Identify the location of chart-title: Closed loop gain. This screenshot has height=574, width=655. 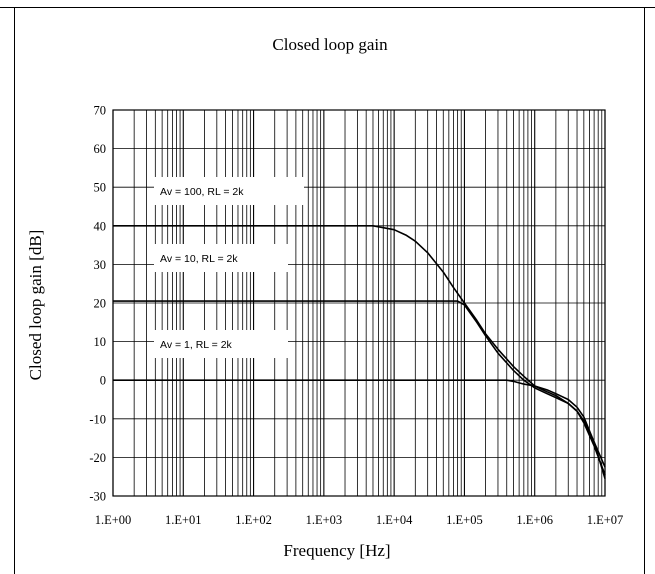
(330, 44).